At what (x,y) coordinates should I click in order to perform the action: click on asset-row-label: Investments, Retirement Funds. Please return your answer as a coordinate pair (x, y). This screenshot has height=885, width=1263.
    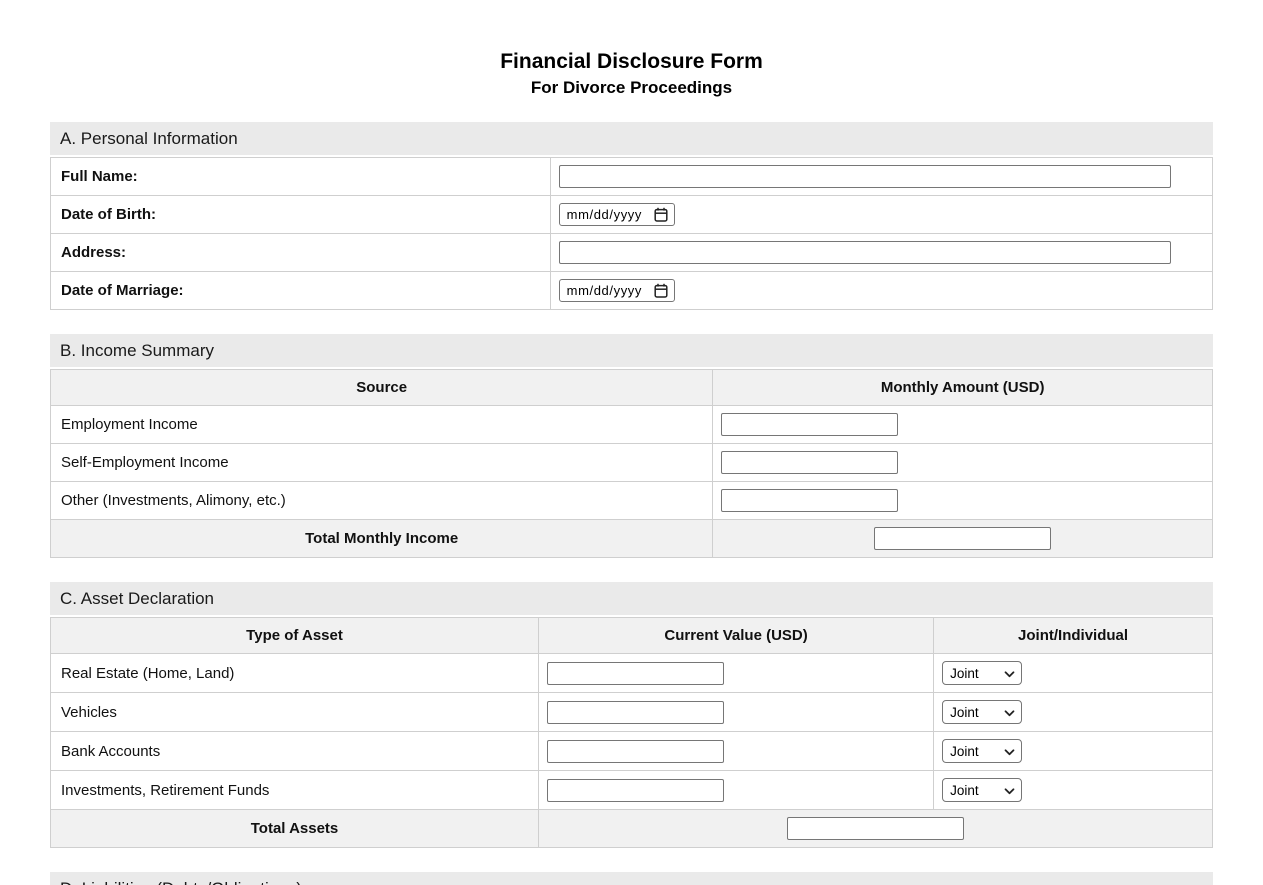
    Looking at the image, I should click on (294, 790).